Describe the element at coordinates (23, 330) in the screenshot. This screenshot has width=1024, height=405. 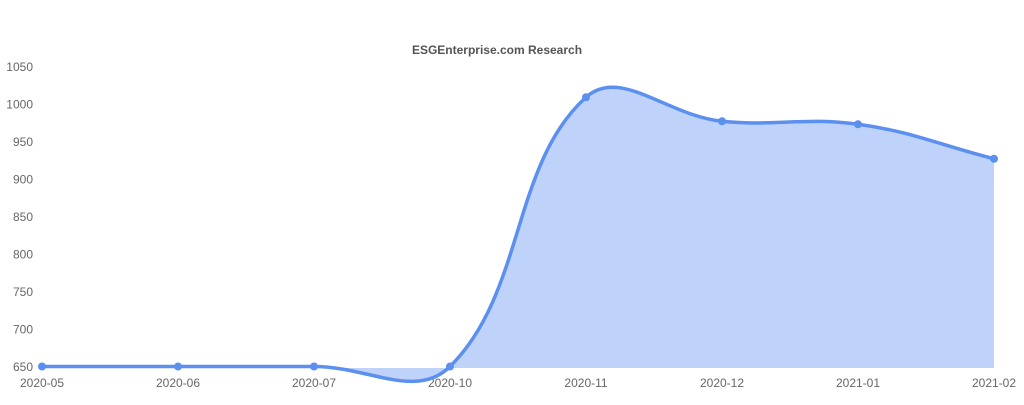
I see `y-tick-label: 700` at that location.